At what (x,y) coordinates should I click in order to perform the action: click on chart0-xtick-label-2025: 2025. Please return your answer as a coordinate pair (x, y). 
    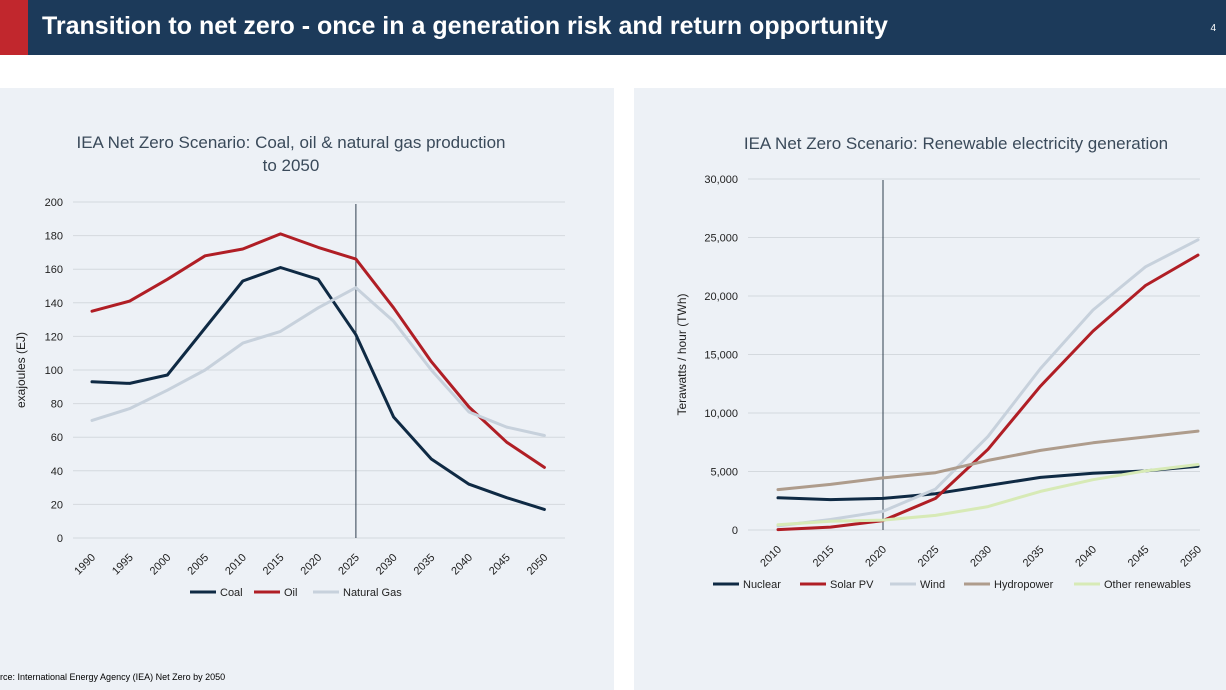
    Looking at the image, I should click on (349, 565).